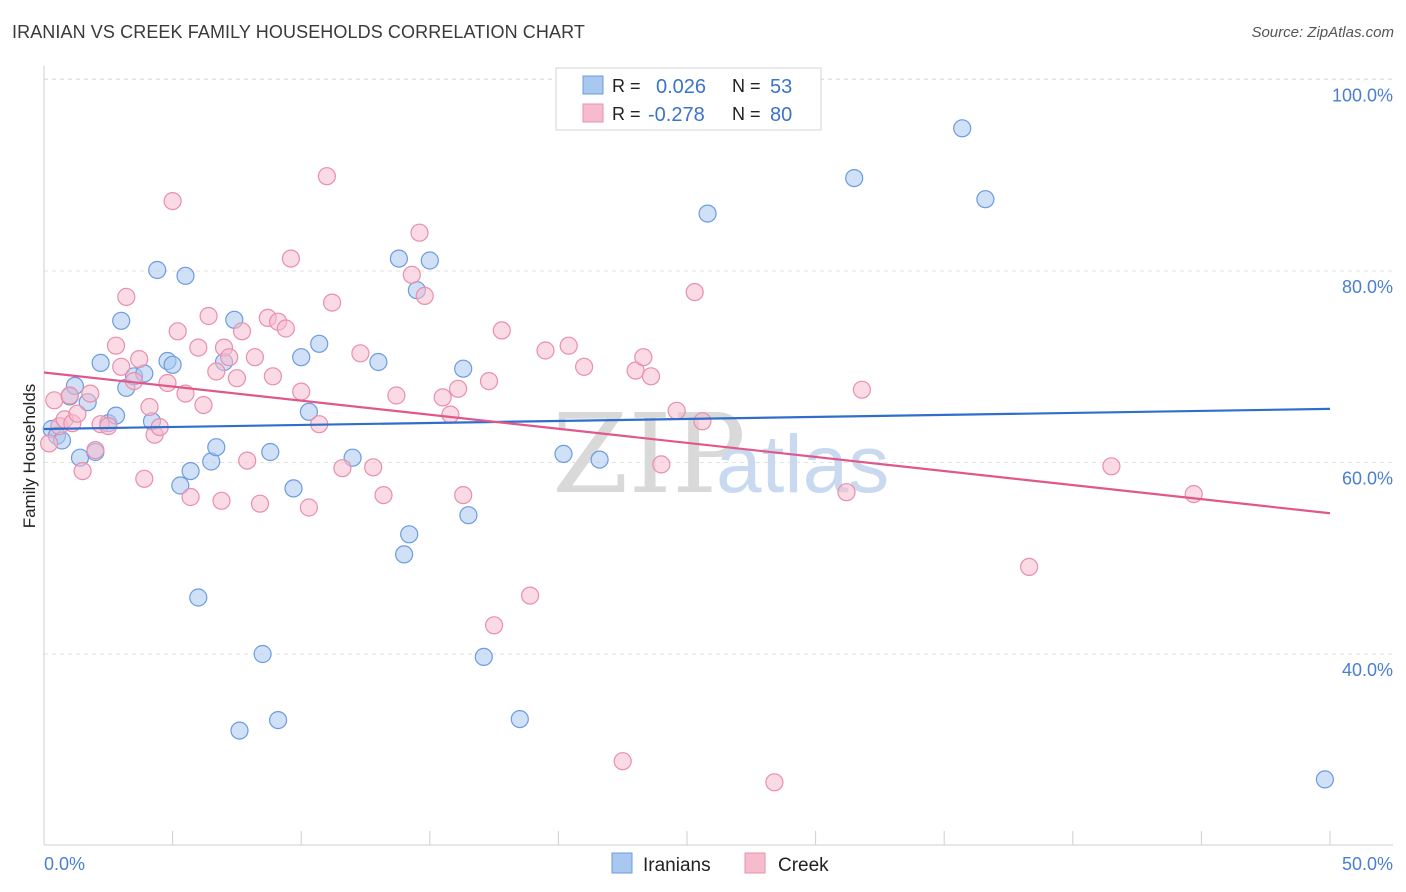 This screenshot has width=1406, height=892. I want to click on stats-n-value-creek: 80, so click(781, 115).